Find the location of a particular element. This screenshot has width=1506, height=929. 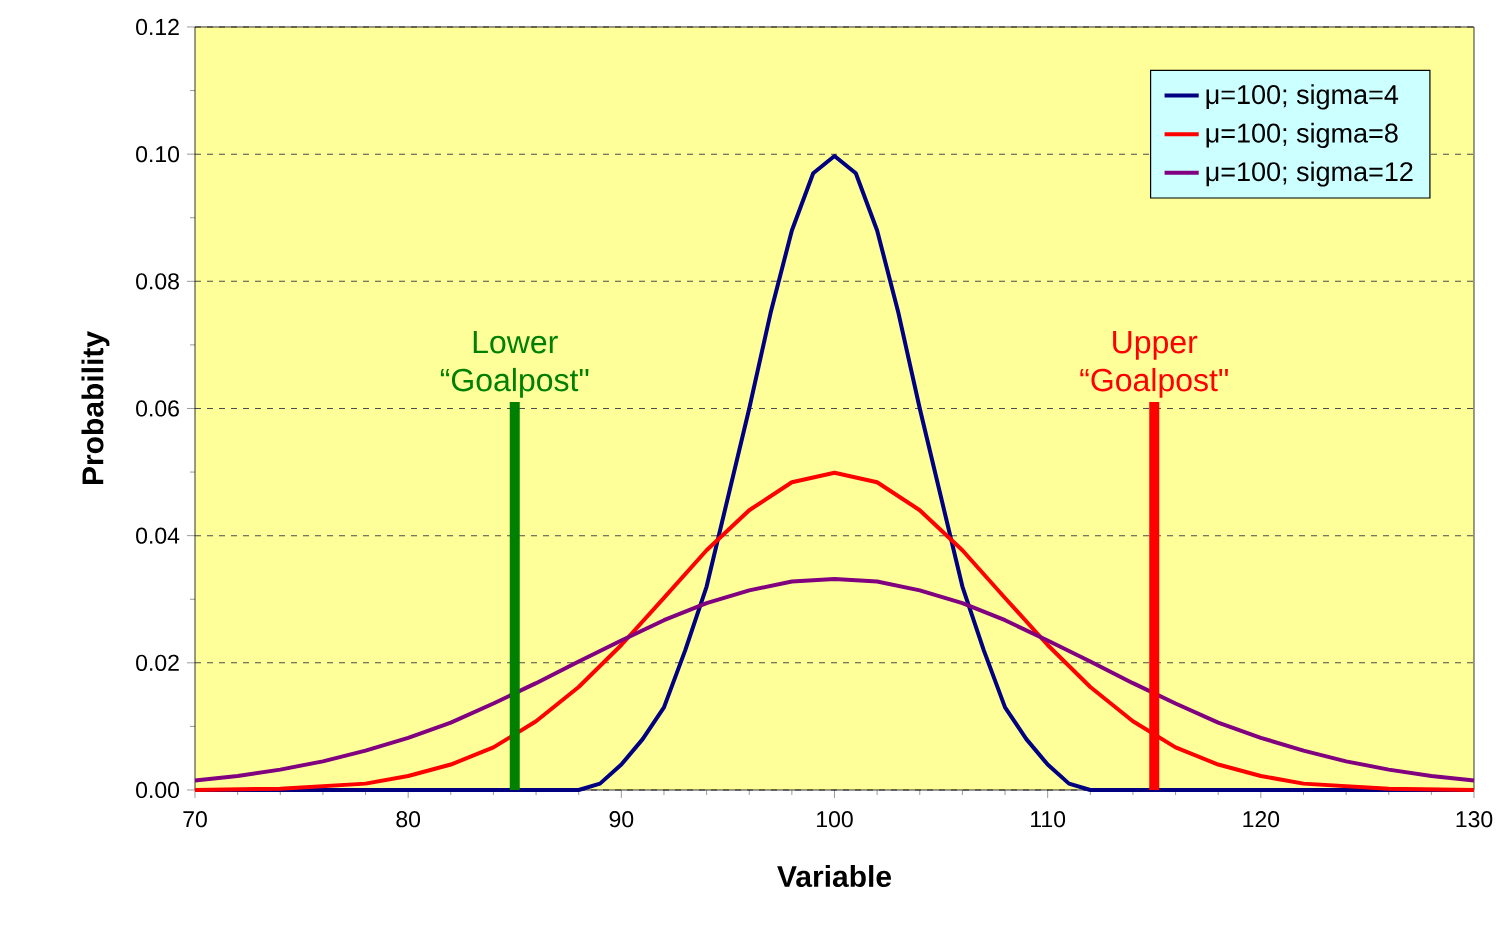

y-tick-label: 0.06 is located at coordinates (157, 408).